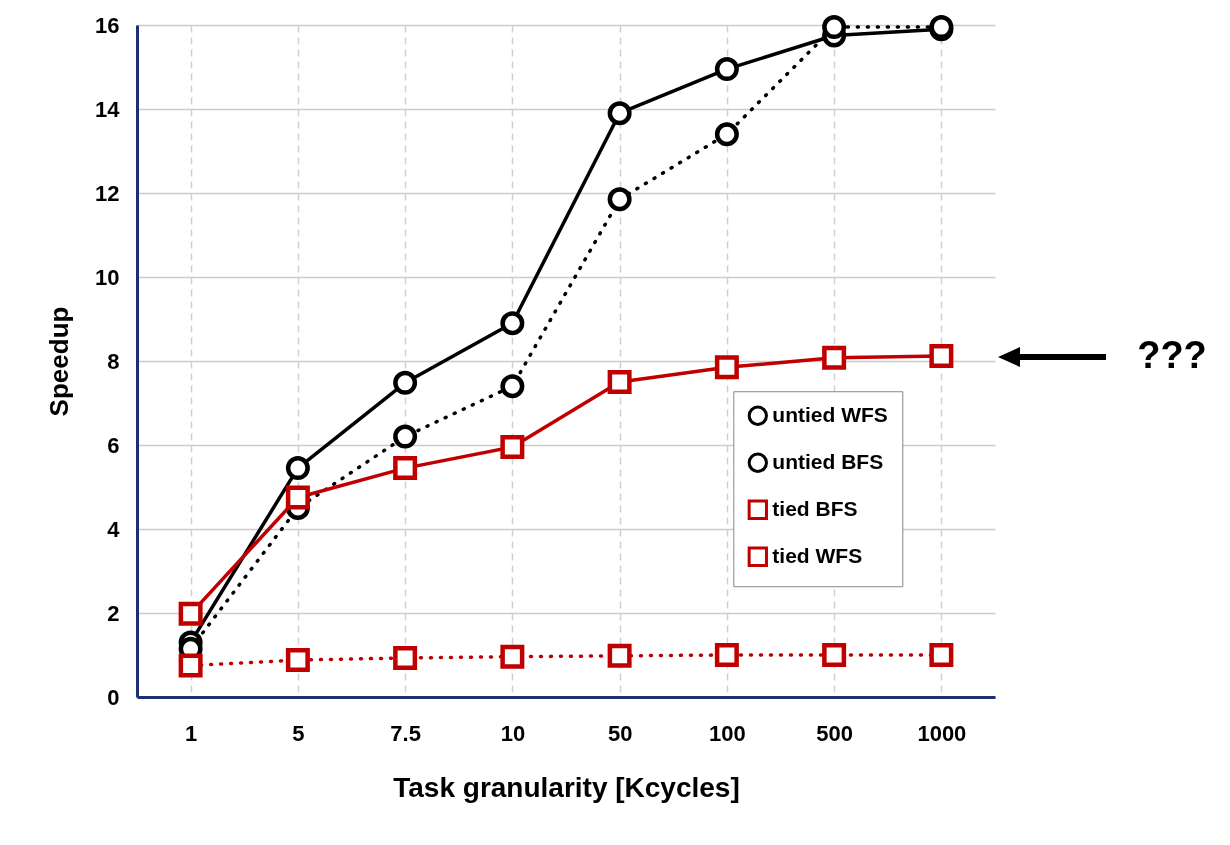 The image size is (1230, 845). I want to click on y-tick-label: 4, so click(114, 529).